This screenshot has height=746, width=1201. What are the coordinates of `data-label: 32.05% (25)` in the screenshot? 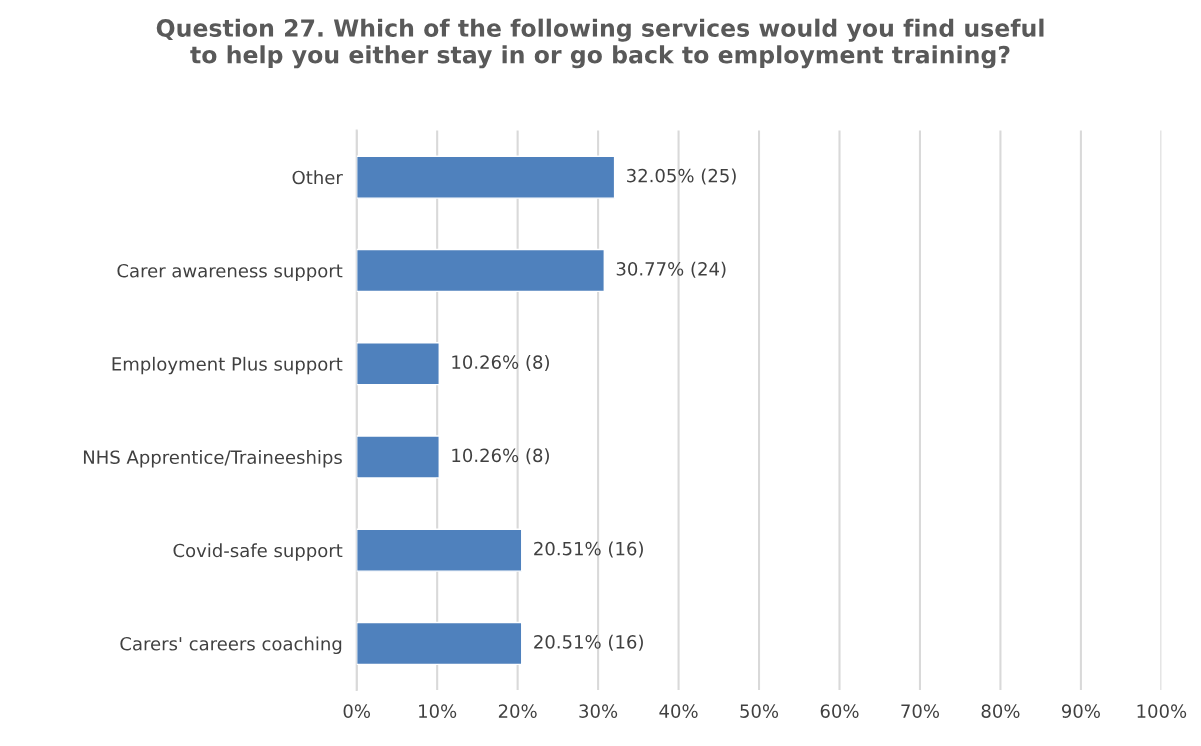 It's located at (681, 176).